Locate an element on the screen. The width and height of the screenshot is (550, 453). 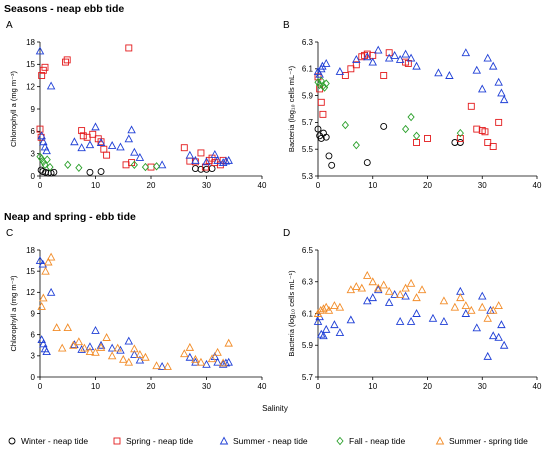
y-tick-label: 18 is located at coordinates (30, 42).